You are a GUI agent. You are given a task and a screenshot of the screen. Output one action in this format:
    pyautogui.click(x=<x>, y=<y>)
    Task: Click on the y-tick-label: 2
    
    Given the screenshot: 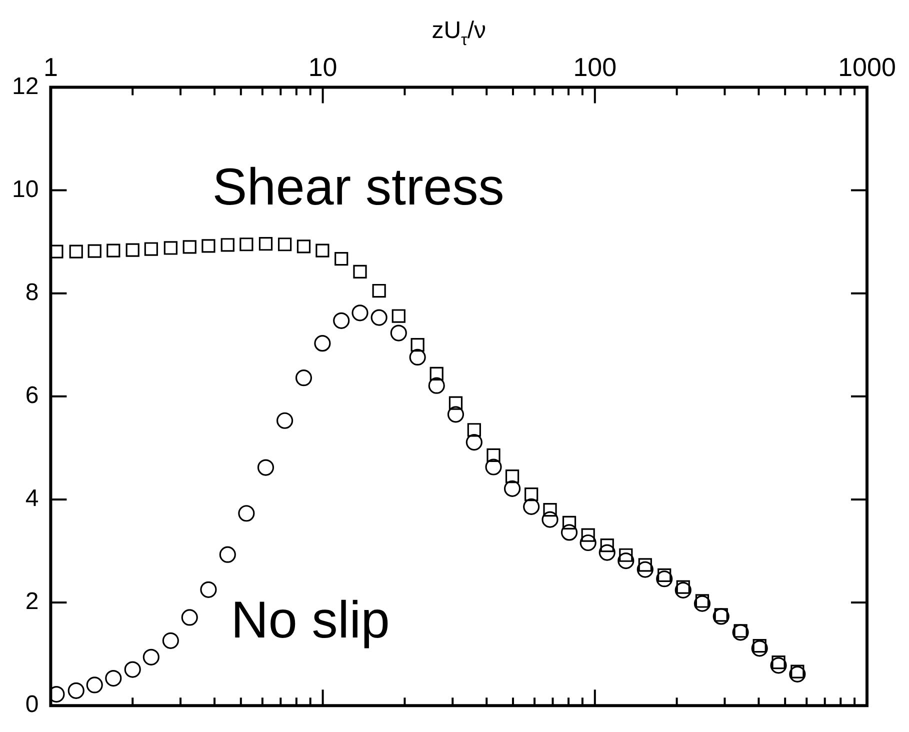 What is the action you would take?
    pyautogui.click(x=32, y=602)
    